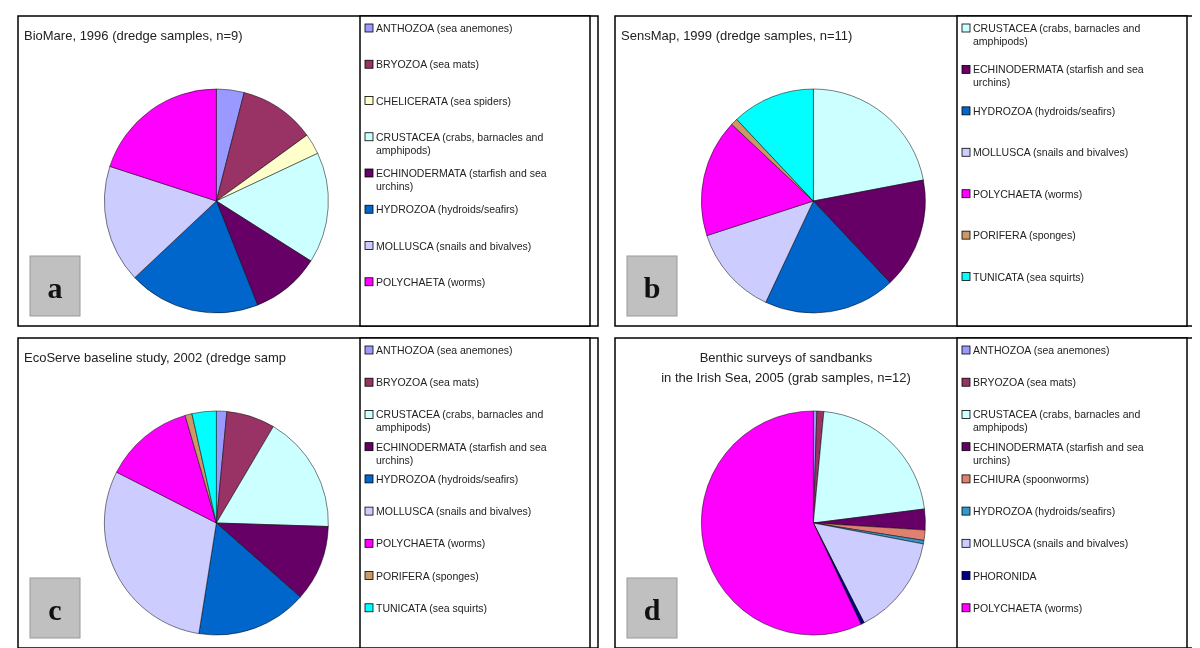 The height and width of the screenshot is (648, 1200). Describe the element at coordinates (737, 35) in the screenshot. I see `text: SensMap, 1999 (dredge samples, n=11)` at that location.